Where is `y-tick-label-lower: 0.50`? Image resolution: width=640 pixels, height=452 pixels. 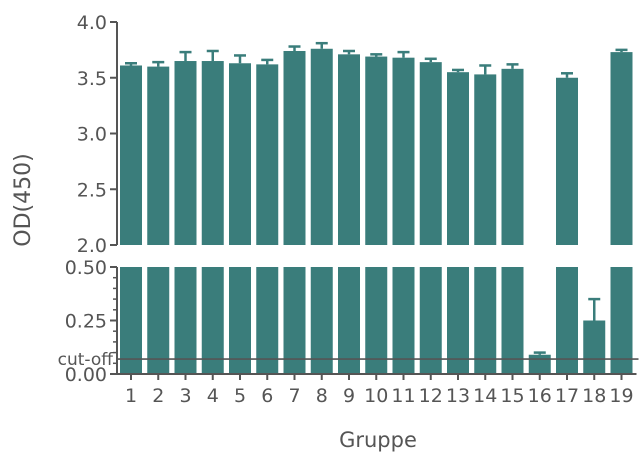 y-tick-label-lower: 0.50 is located at coordinates (86, 268).